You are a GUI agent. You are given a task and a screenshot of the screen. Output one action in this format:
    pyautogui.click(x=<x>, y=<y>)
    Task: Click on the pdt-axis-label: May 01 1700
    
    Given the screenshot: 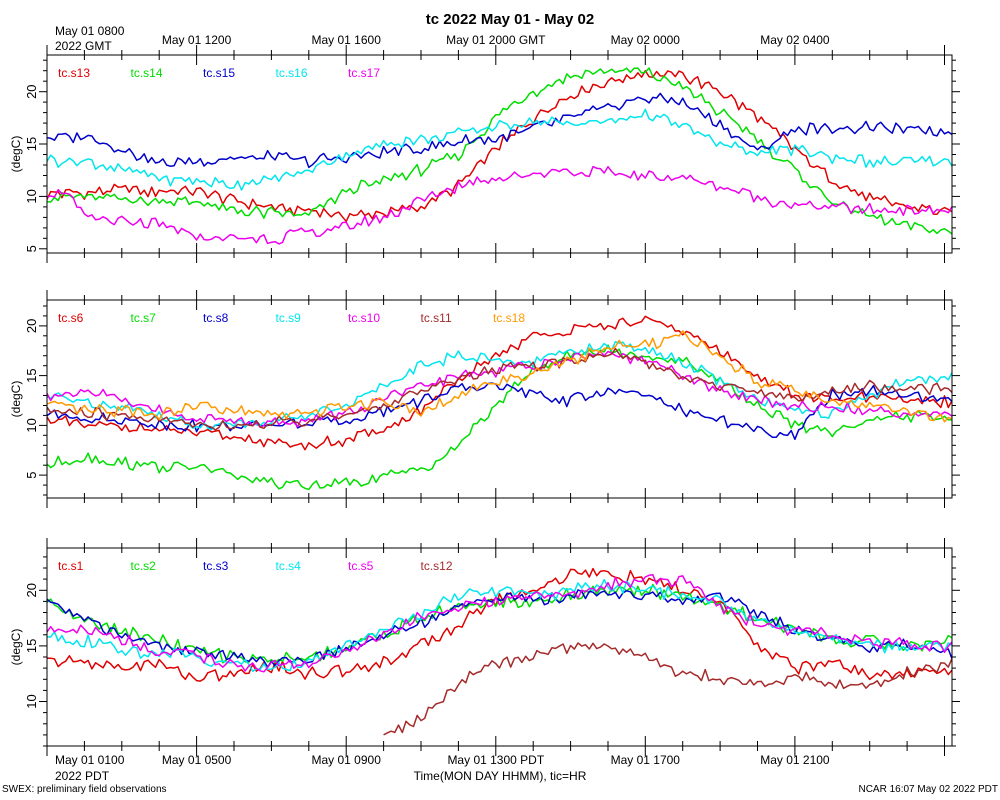 What is the action you would take?
    pyautogui.click(x=646, y=760)
    